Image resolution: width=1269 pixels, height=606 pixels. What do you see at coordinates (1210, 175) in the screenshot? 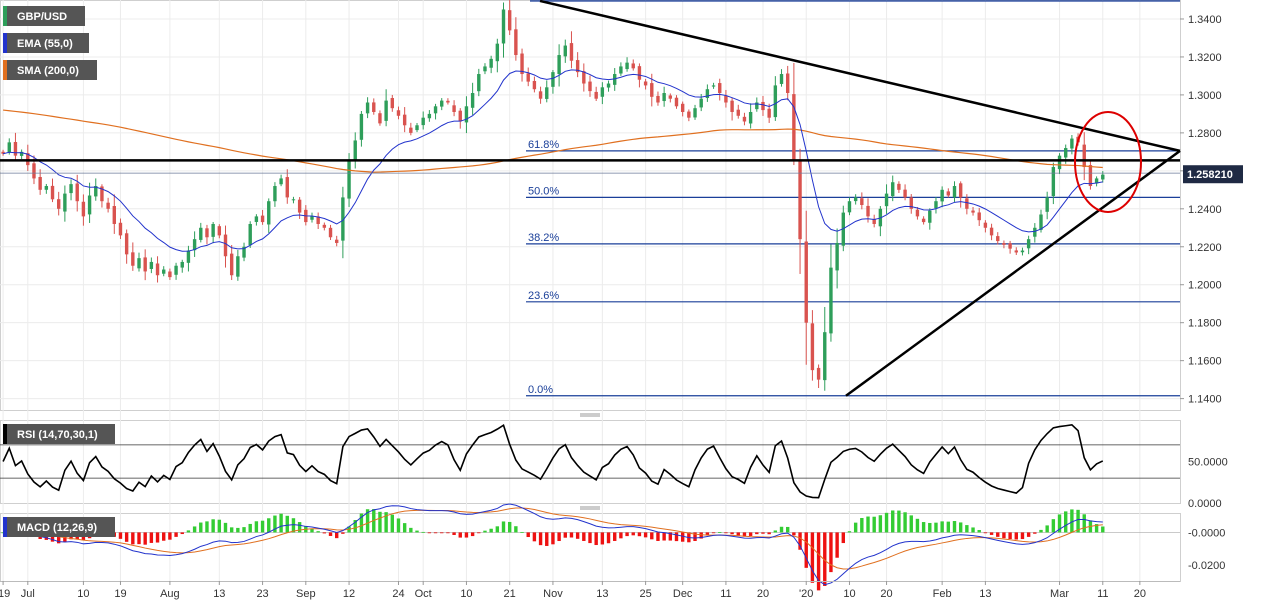
I see `last-price-label: 1.258210` at bounding box center [1210, 175].